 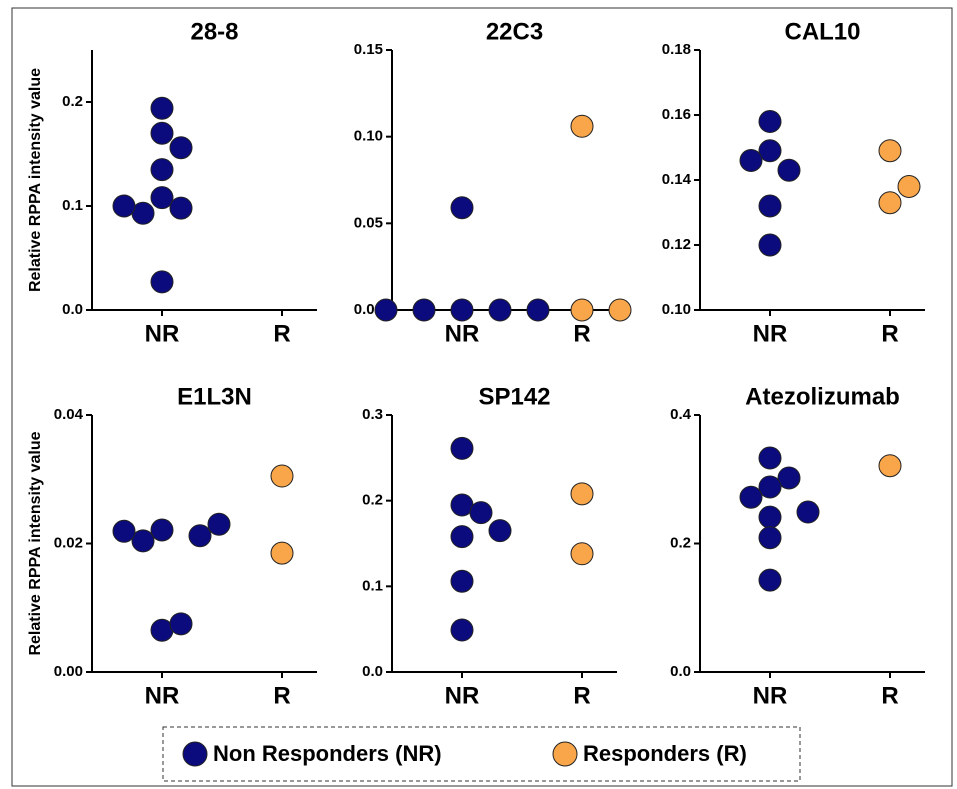 I want to click on y-tick-label: 0.04, so click(x=69, y=414).